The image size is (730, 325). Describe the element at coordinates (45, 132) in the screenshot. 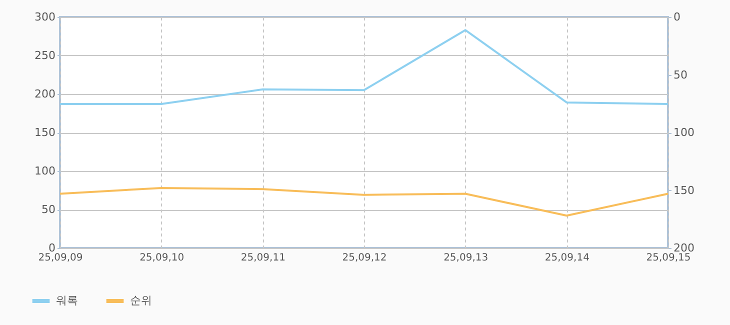

I see `y-tick-label: 150` at that location.